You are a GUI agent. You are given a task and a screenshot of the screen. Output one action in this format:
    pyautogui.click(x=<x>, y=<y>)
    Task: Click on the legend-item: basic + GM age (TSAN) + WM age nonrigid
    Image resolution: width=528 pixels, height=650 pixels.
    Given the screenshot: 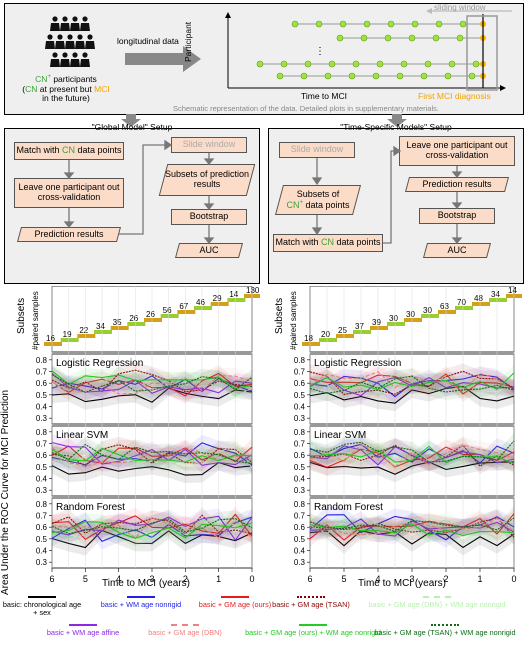 What is the action you would take?
    pyautogui.click(x=444, y=630)
    